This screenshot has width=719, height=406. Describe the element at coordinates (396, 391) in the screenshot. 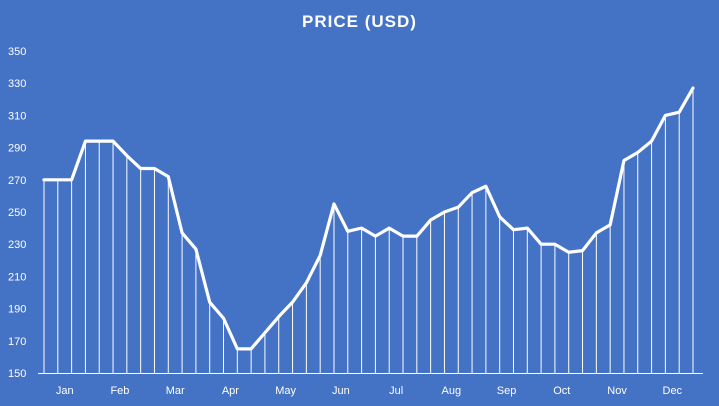

I see `x-tick-label: Jul` at that location.